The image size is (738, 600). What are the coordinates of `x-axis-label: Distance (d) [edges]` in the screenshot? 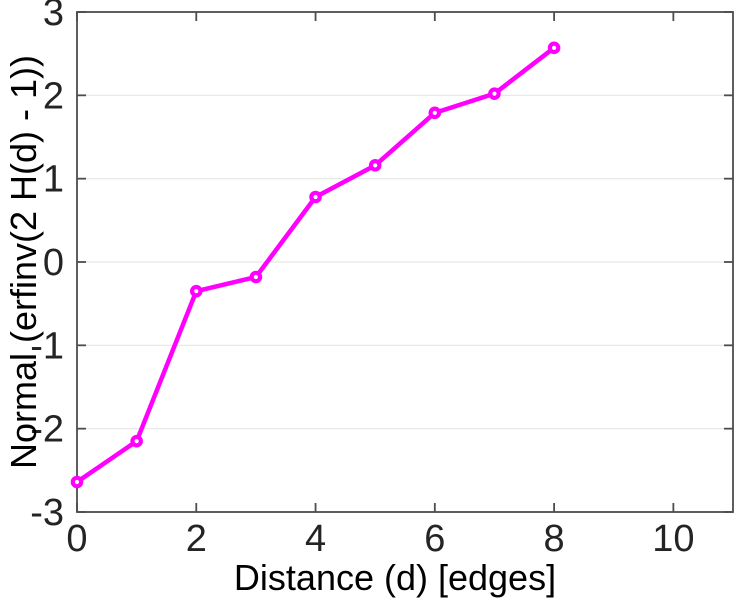 It's located at (395, 577).